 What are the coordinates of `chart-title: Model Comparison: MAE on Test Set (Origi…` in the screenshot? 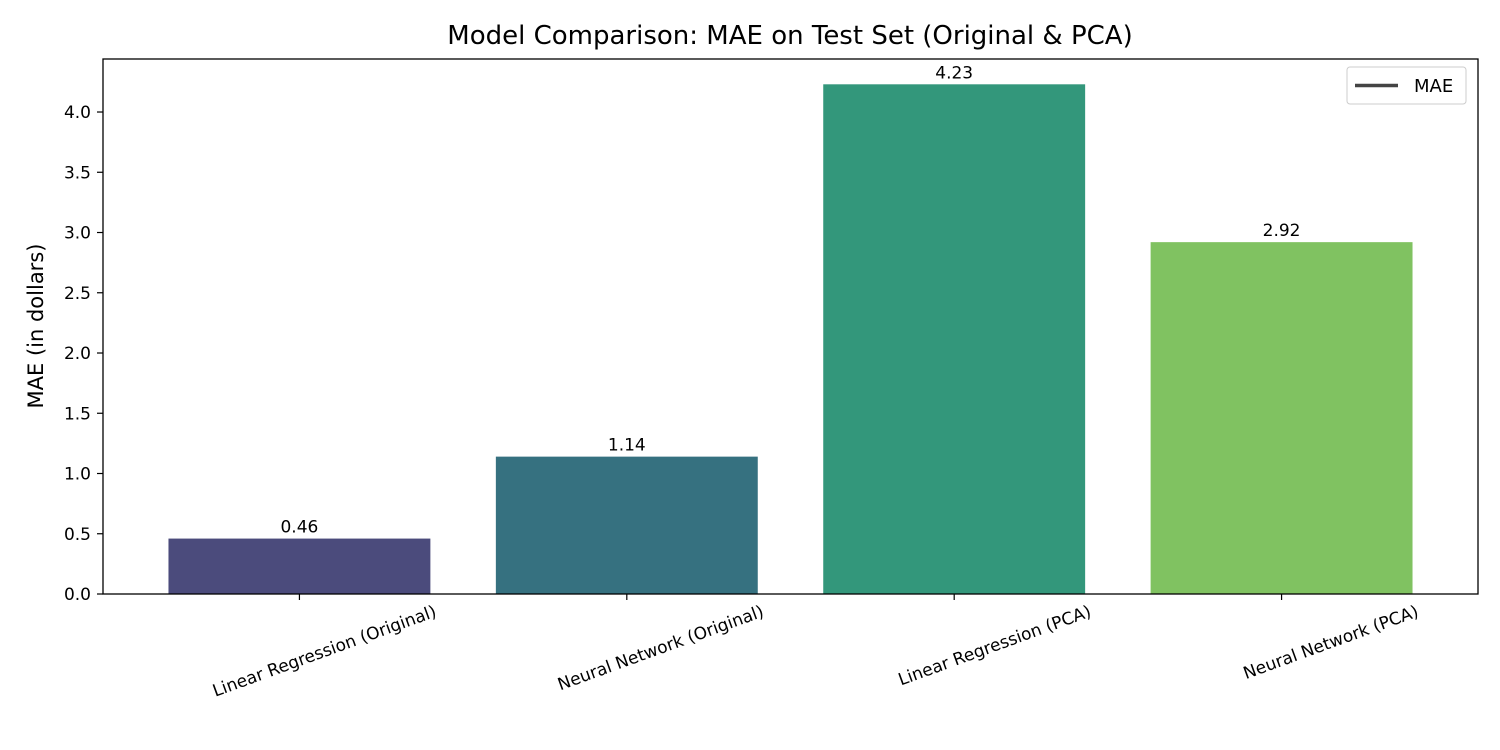 It's located at (789, 36).